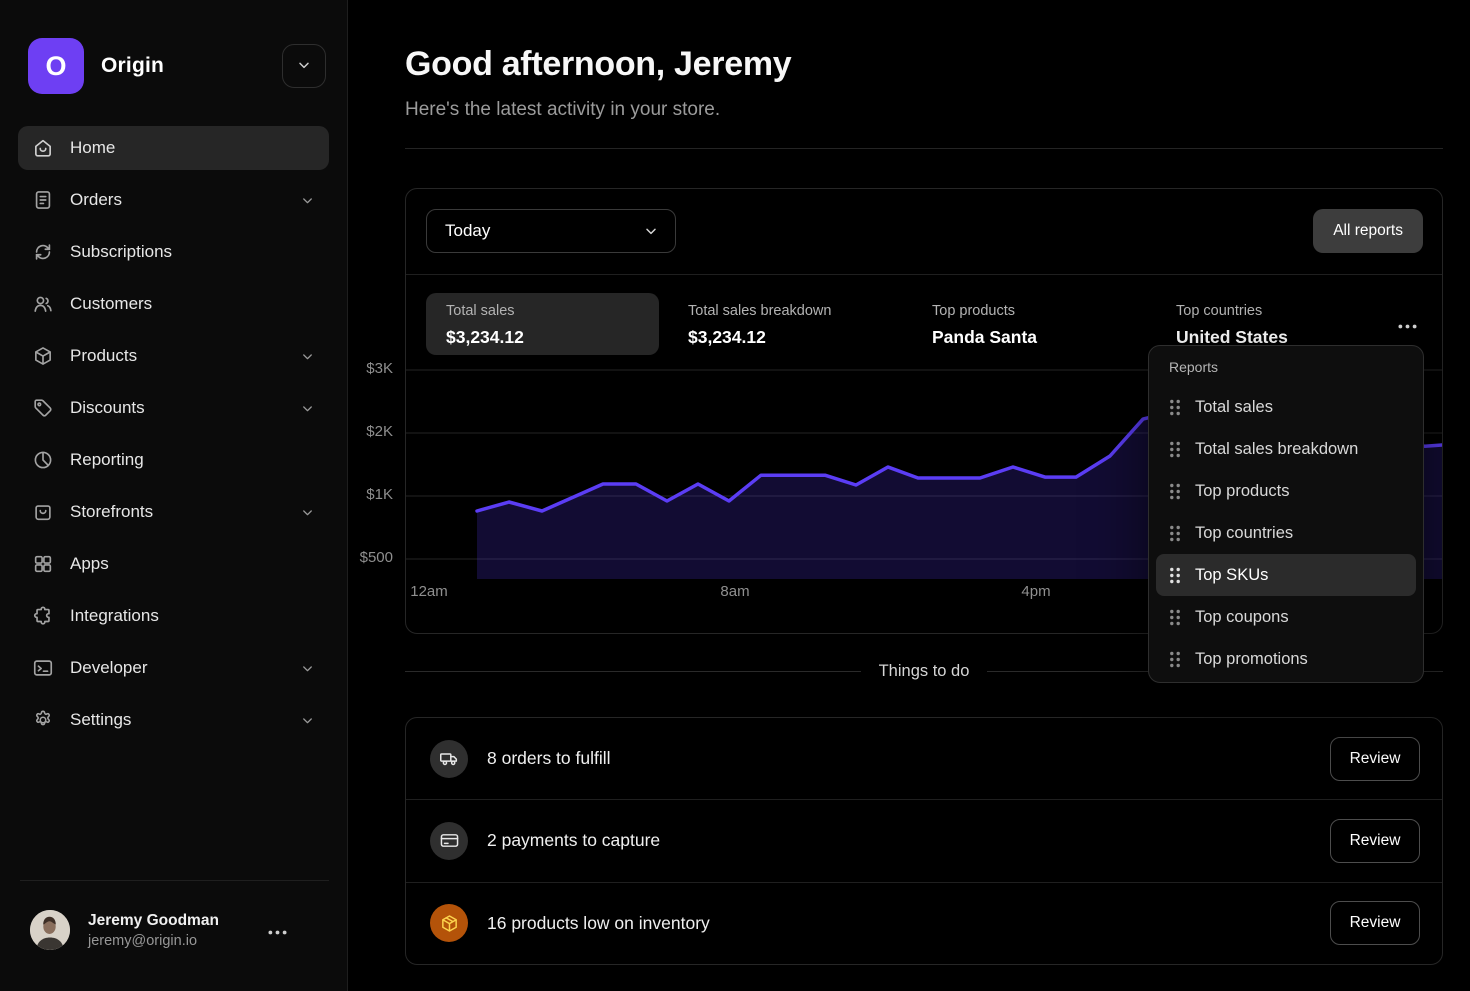  What do you see at coordinates (174, 936) in the screenshot?
I see `user-profile: Jeremy Goodman jeremy@origin.io` at bounding box center [174, 936].